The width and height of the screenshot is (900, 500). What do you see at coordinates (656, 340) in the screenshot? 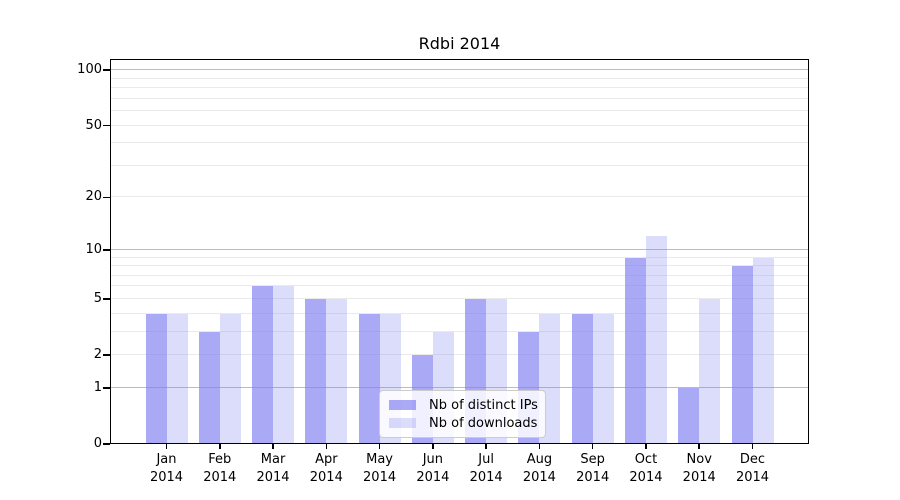
I see `bar-oct-downloads` at bounding box center [656, 340].